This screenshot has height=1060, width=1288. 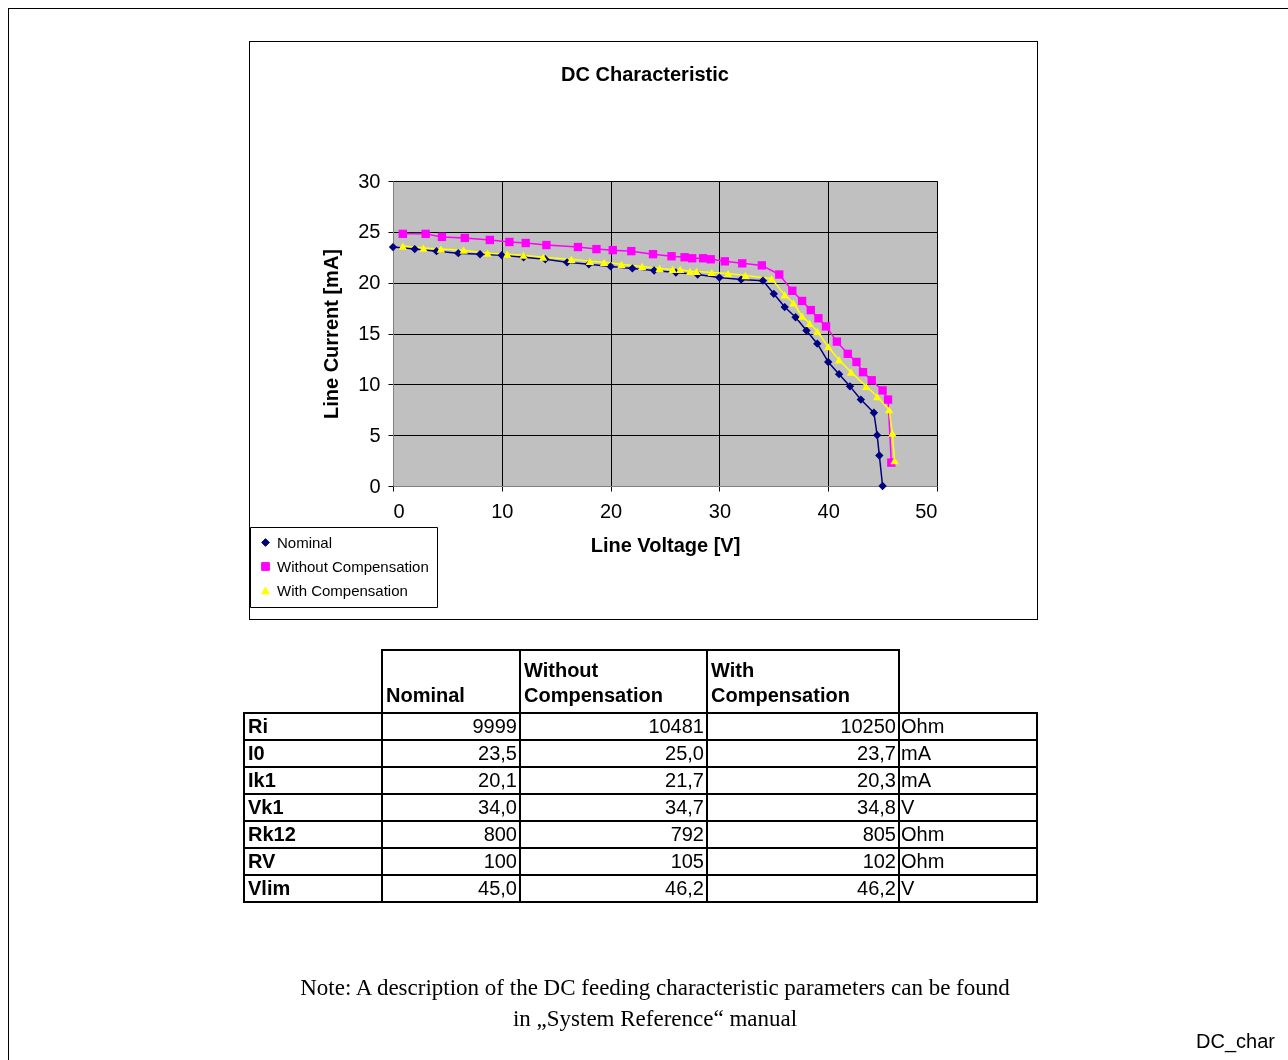 I want to click on text: 20,3, so click(x=876, y=779).